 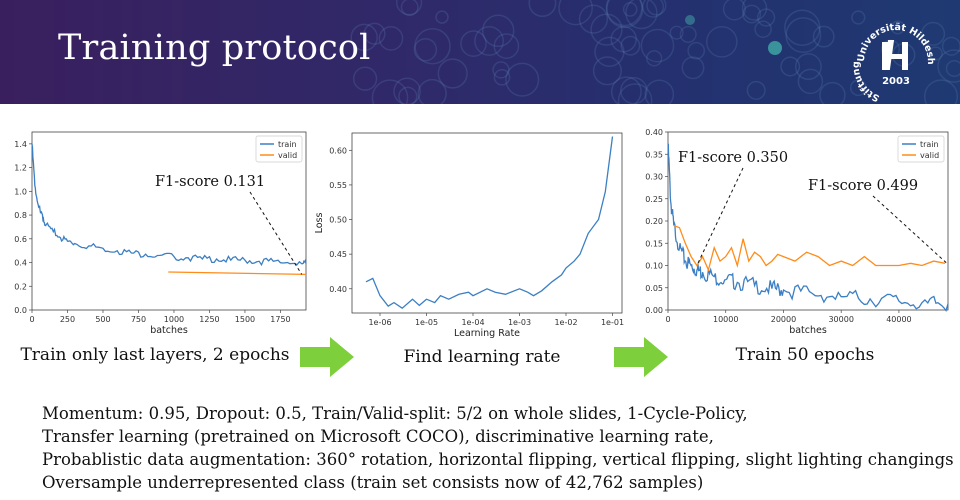 What do you see at coordinates (237, 273) in the screenshot?
I see `series-line-valid` at bounding box center [237, 273].